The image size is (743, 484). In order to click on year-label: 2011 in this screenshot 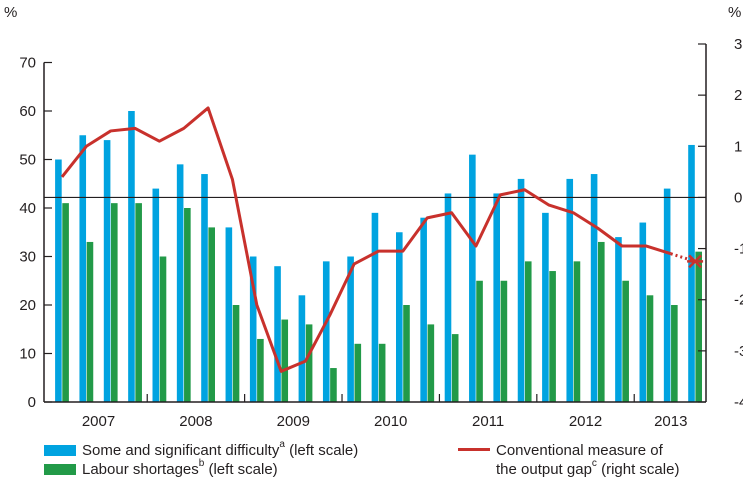, I will do `click(488, 421)`.